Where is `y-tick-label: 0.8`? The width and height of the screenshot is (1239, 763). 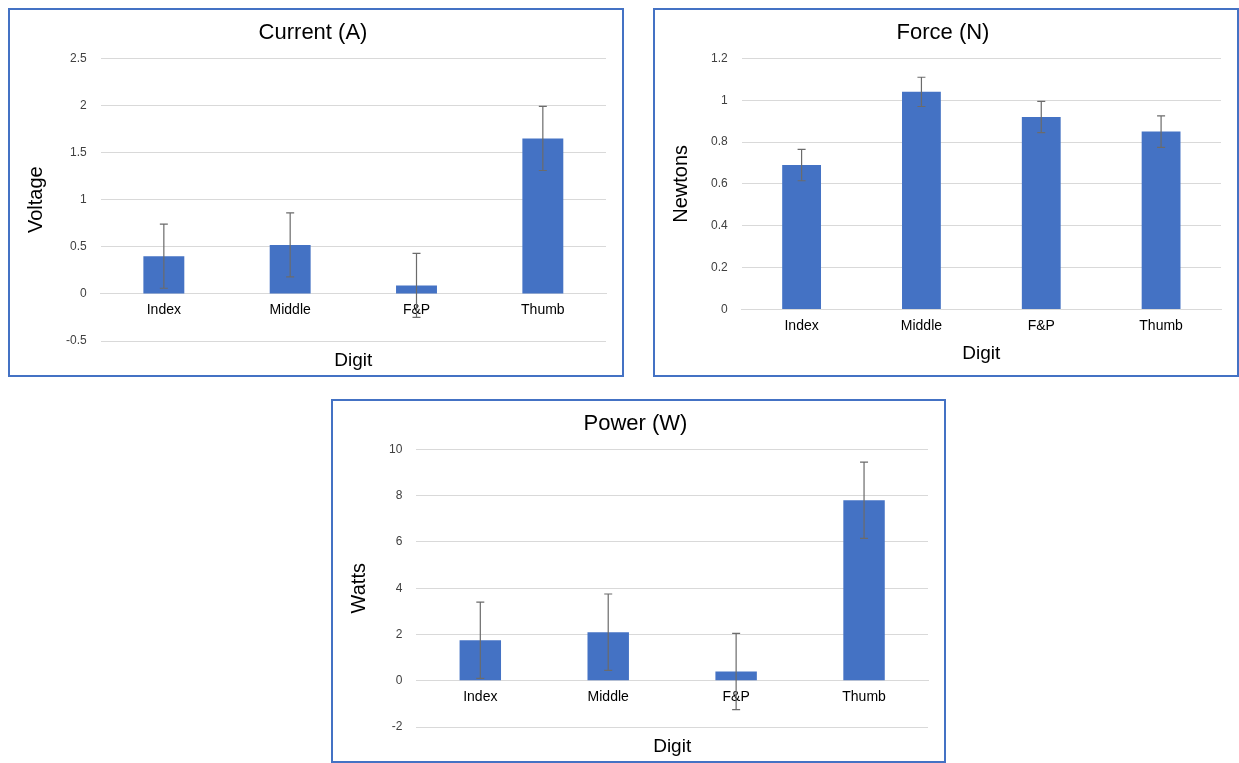 y-tick-label: 0.8 is located at coordinates (719, 141).